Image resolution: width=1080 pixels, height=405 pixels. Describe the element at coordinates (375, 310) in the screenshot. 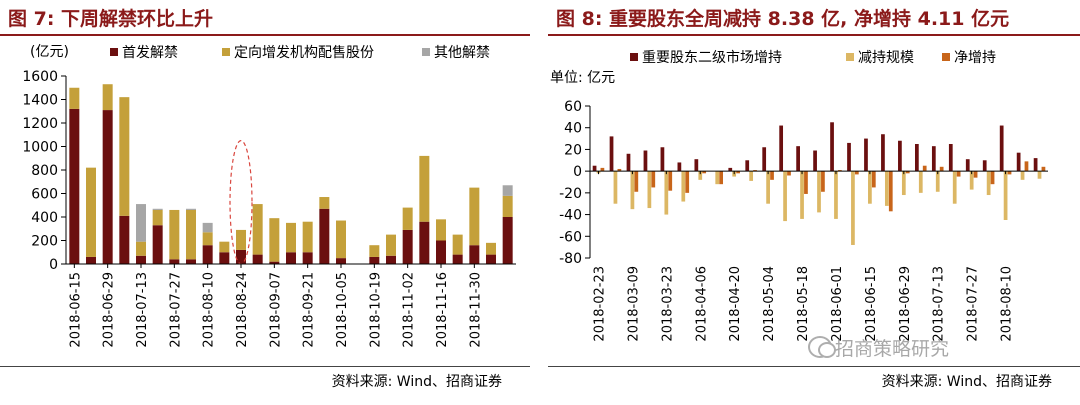

I see `left-x-tick-label: 2018-10-19` at that location.